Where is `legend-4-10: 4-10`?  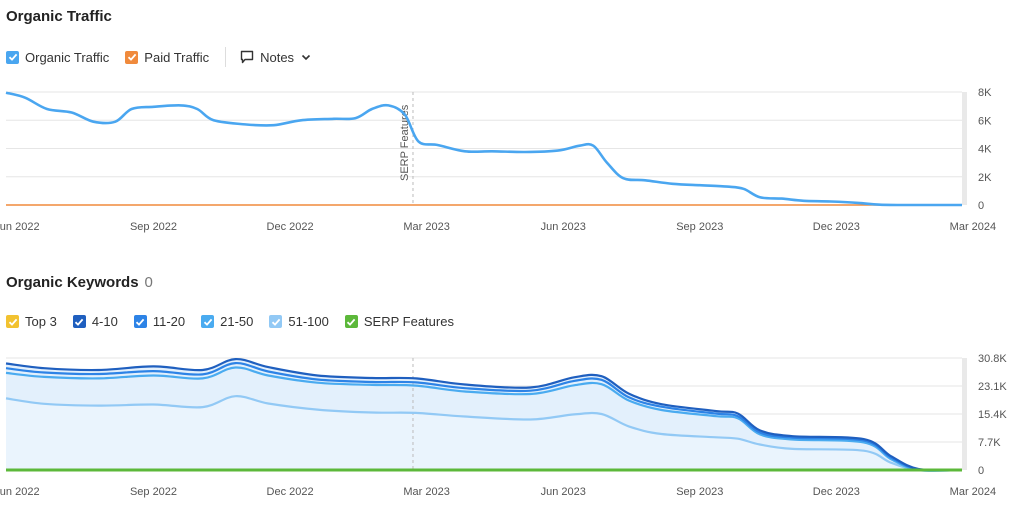 legend-4-10: 4-10 is located at coordinates (95, 321).